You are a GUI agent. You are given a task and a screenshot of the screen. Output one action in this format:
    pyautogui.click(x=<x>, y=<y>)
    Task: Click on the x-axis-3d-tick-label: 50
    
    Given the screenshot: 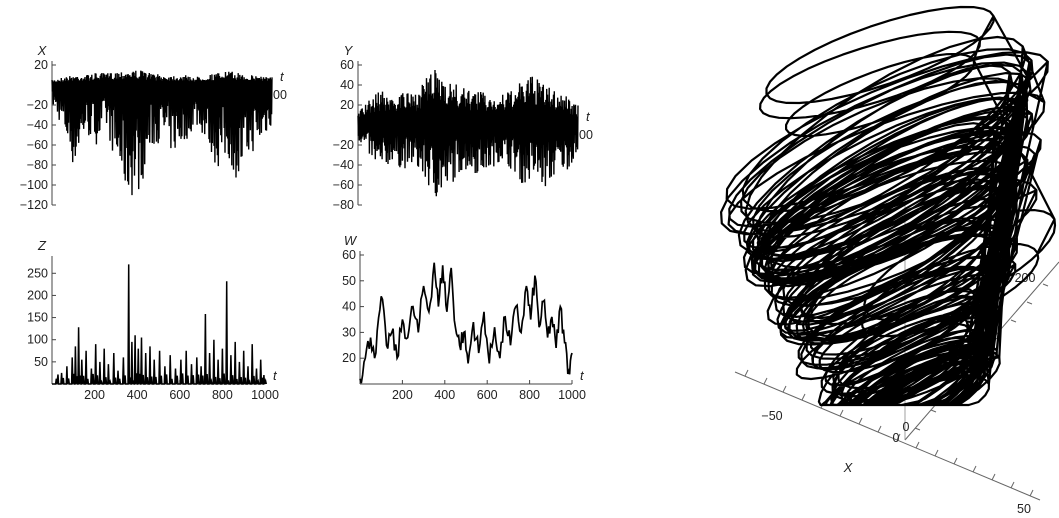 What is the action you would take?
    pyautogui.click(x=1024, y=509)
    